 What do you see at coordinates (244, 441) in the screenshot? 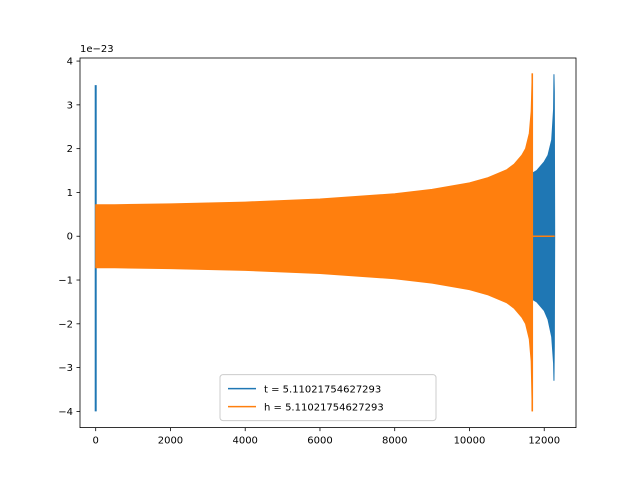
I see `x-tick-label: 4000` at bounding box center [244, 441].